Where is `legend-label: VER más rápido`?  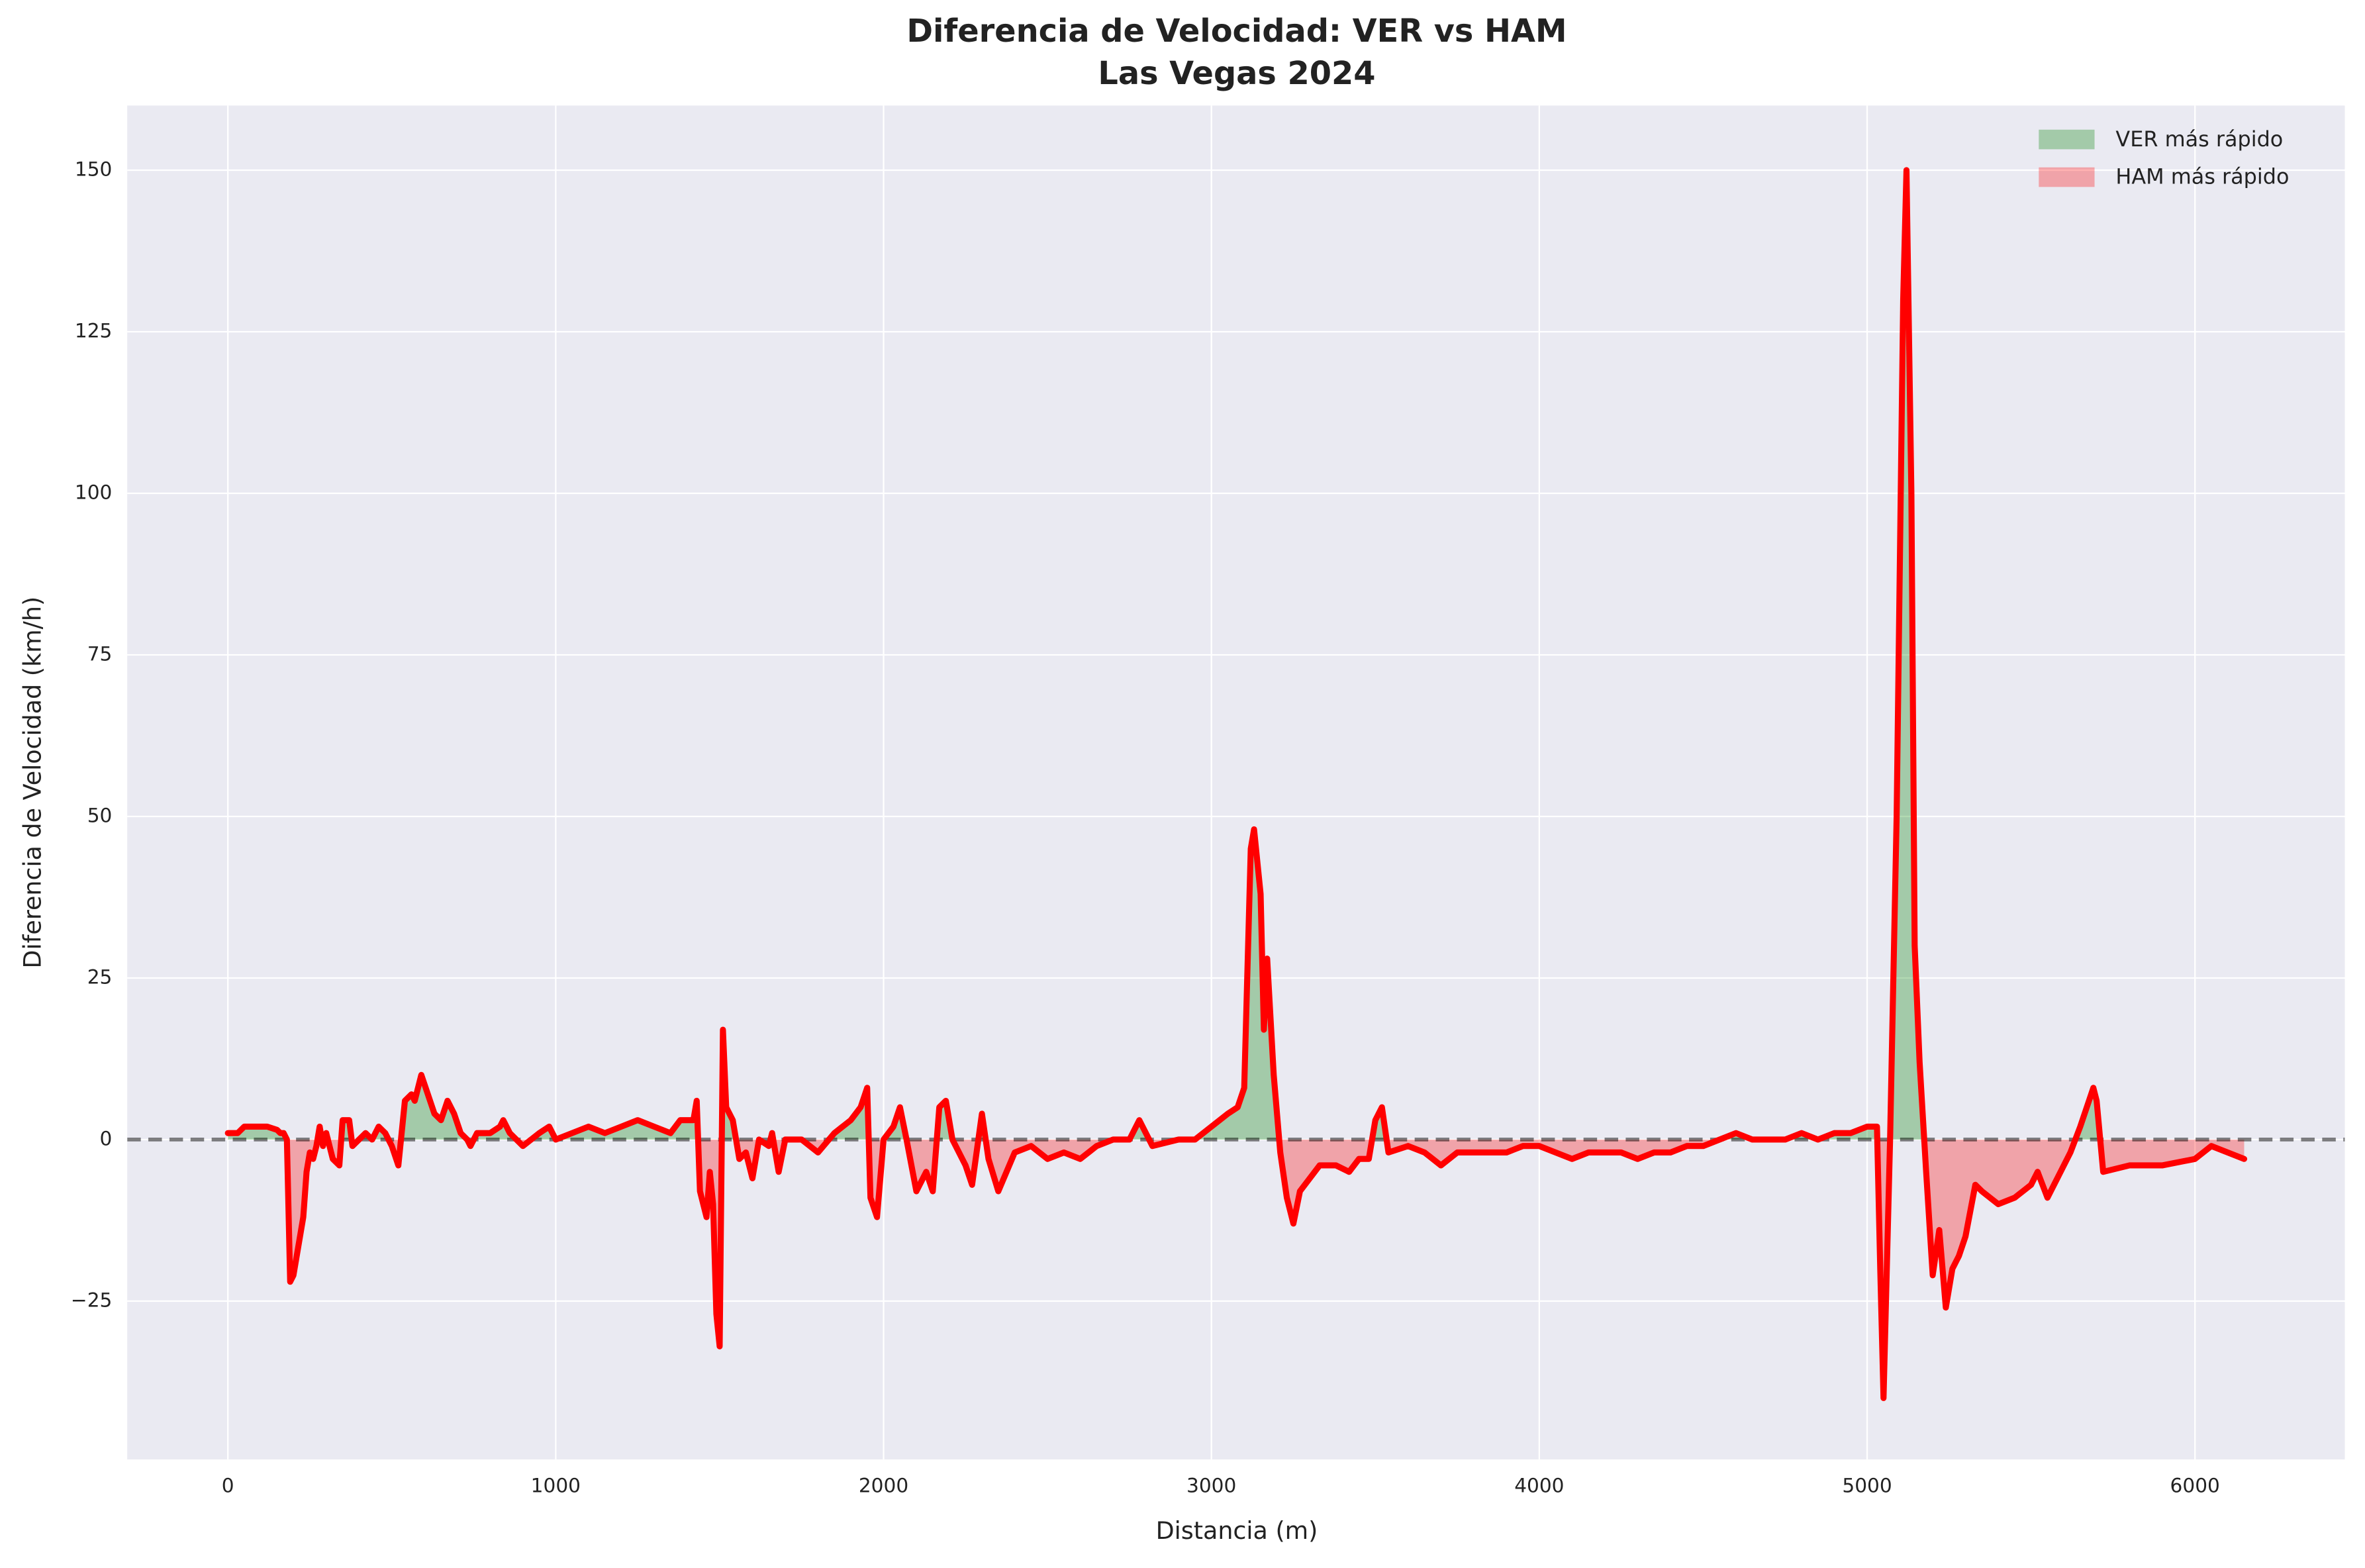
legend-label: VER más rápido is located at coordinates (2199, 139).